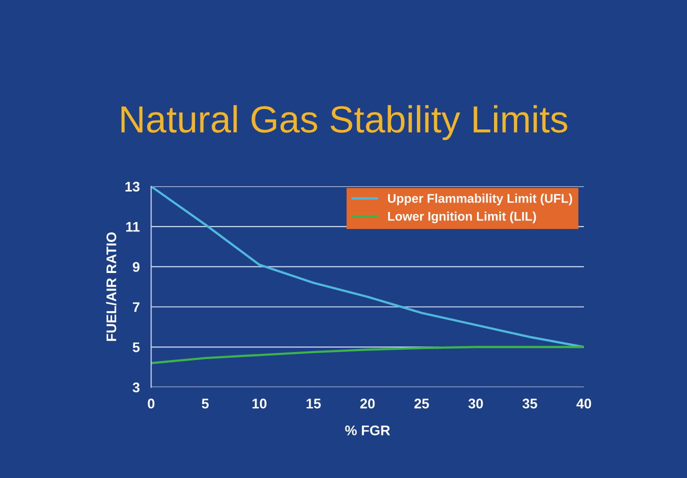  Describe the element at coordinates (136, 347) in the screenshot. I see `y-tick-label: 5` at that location.